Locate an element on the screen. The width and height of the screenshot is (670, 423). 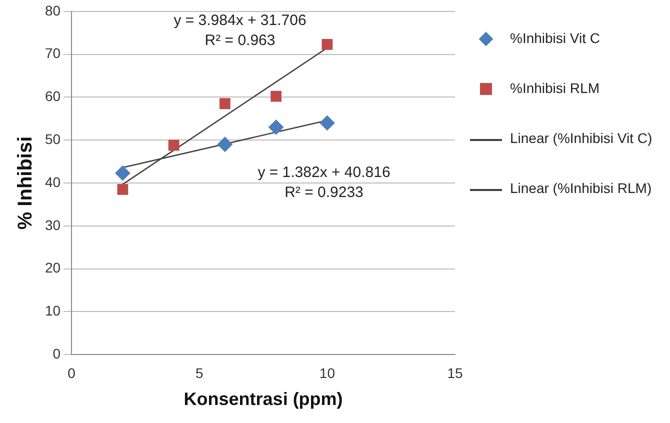
x-tick-label: 10 is located at coordinates (327, 372).